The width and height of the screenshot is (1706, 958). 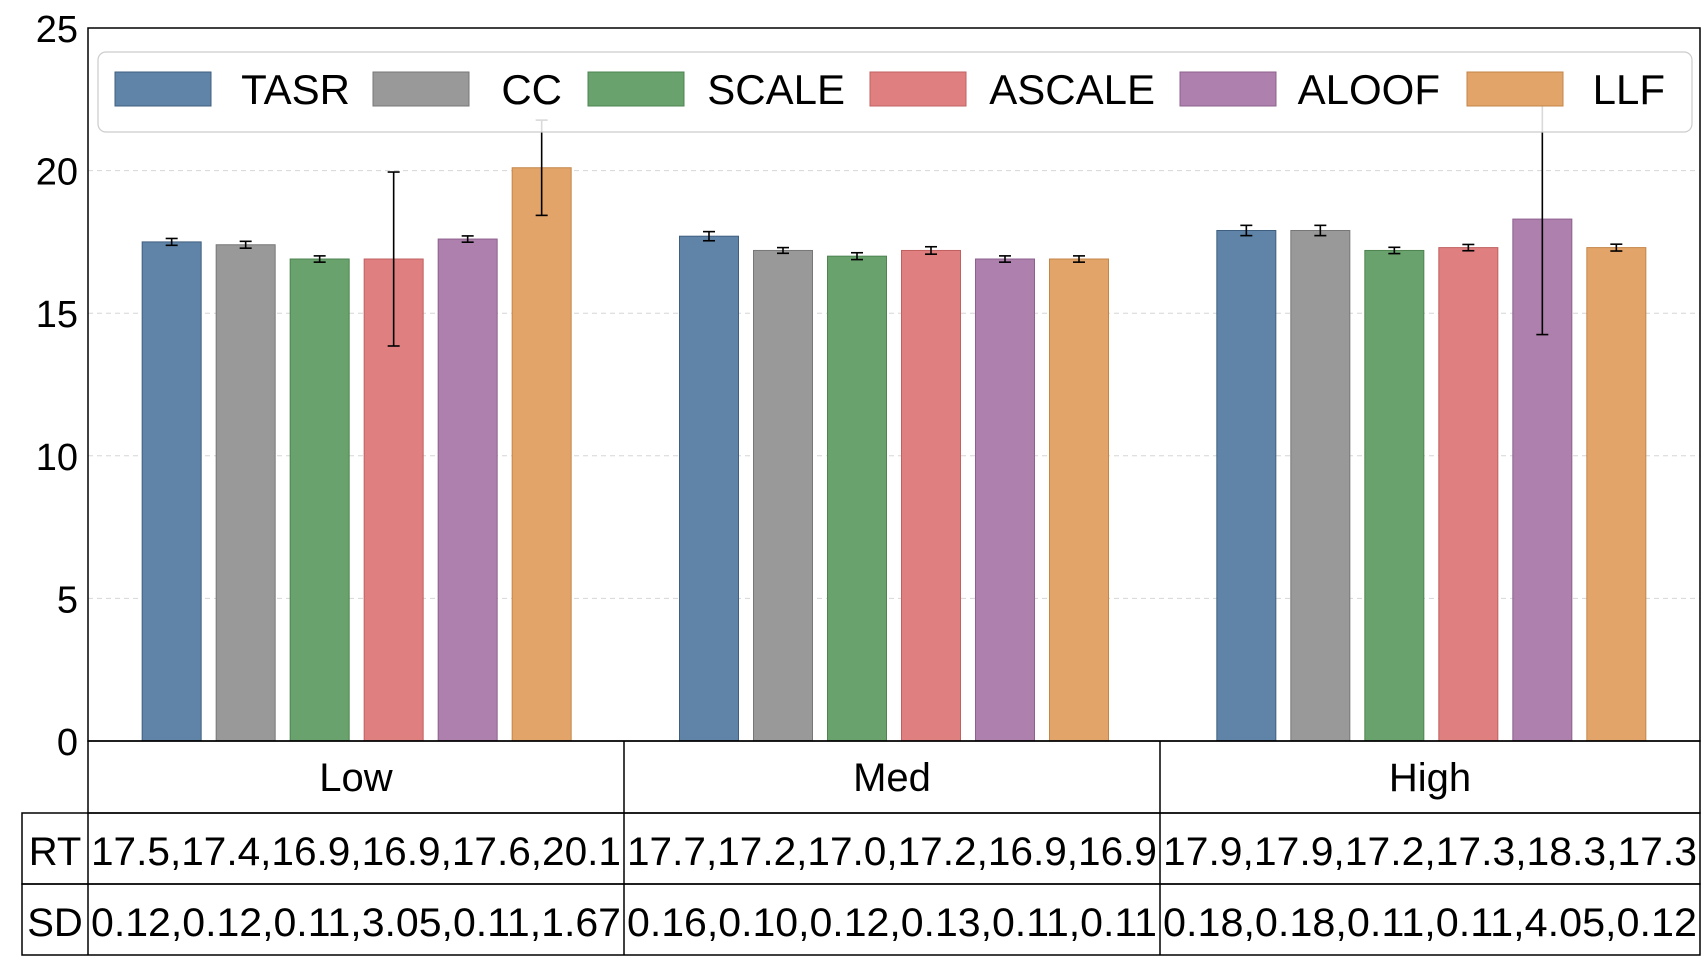 What do you see at coordinates (1228, 89) in the screenshot?
I see `legend-swatch-aloof` at bounding box center [1228, 89].